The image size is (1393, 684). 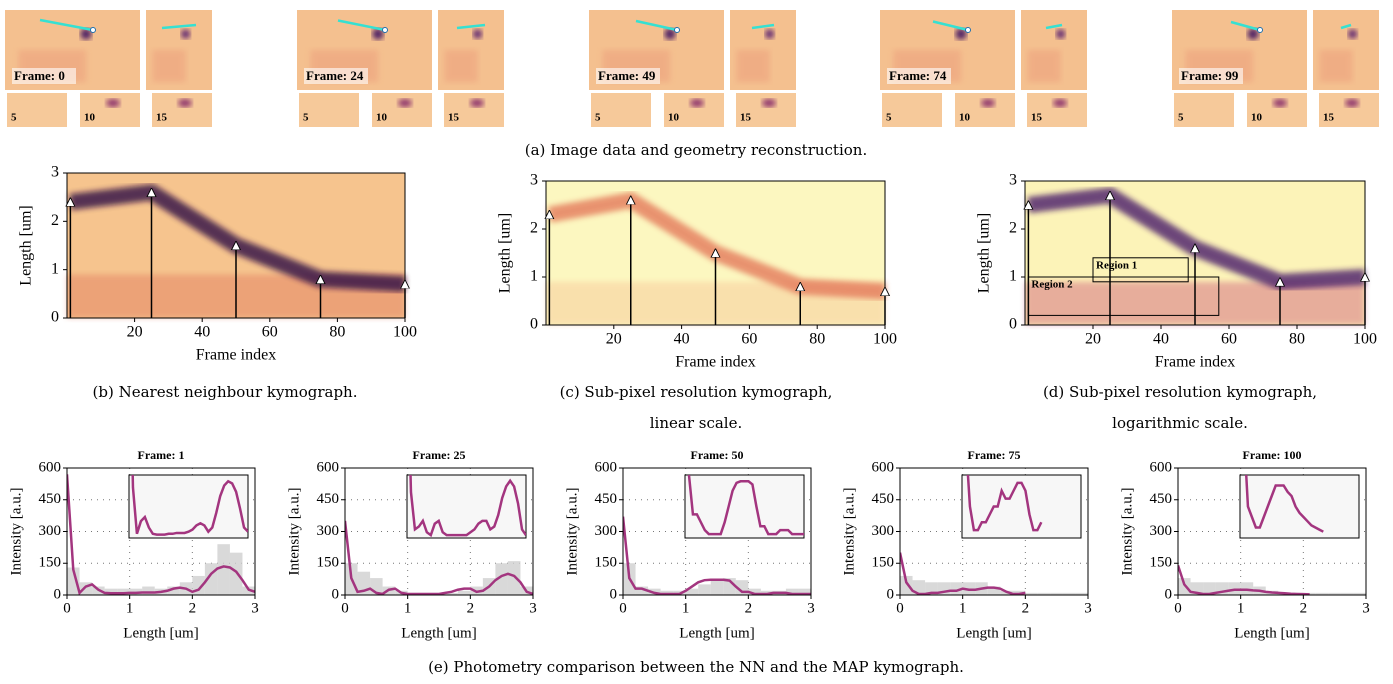 I want to click on frame-label: Frame: 99, so click(x=1210, y=75).